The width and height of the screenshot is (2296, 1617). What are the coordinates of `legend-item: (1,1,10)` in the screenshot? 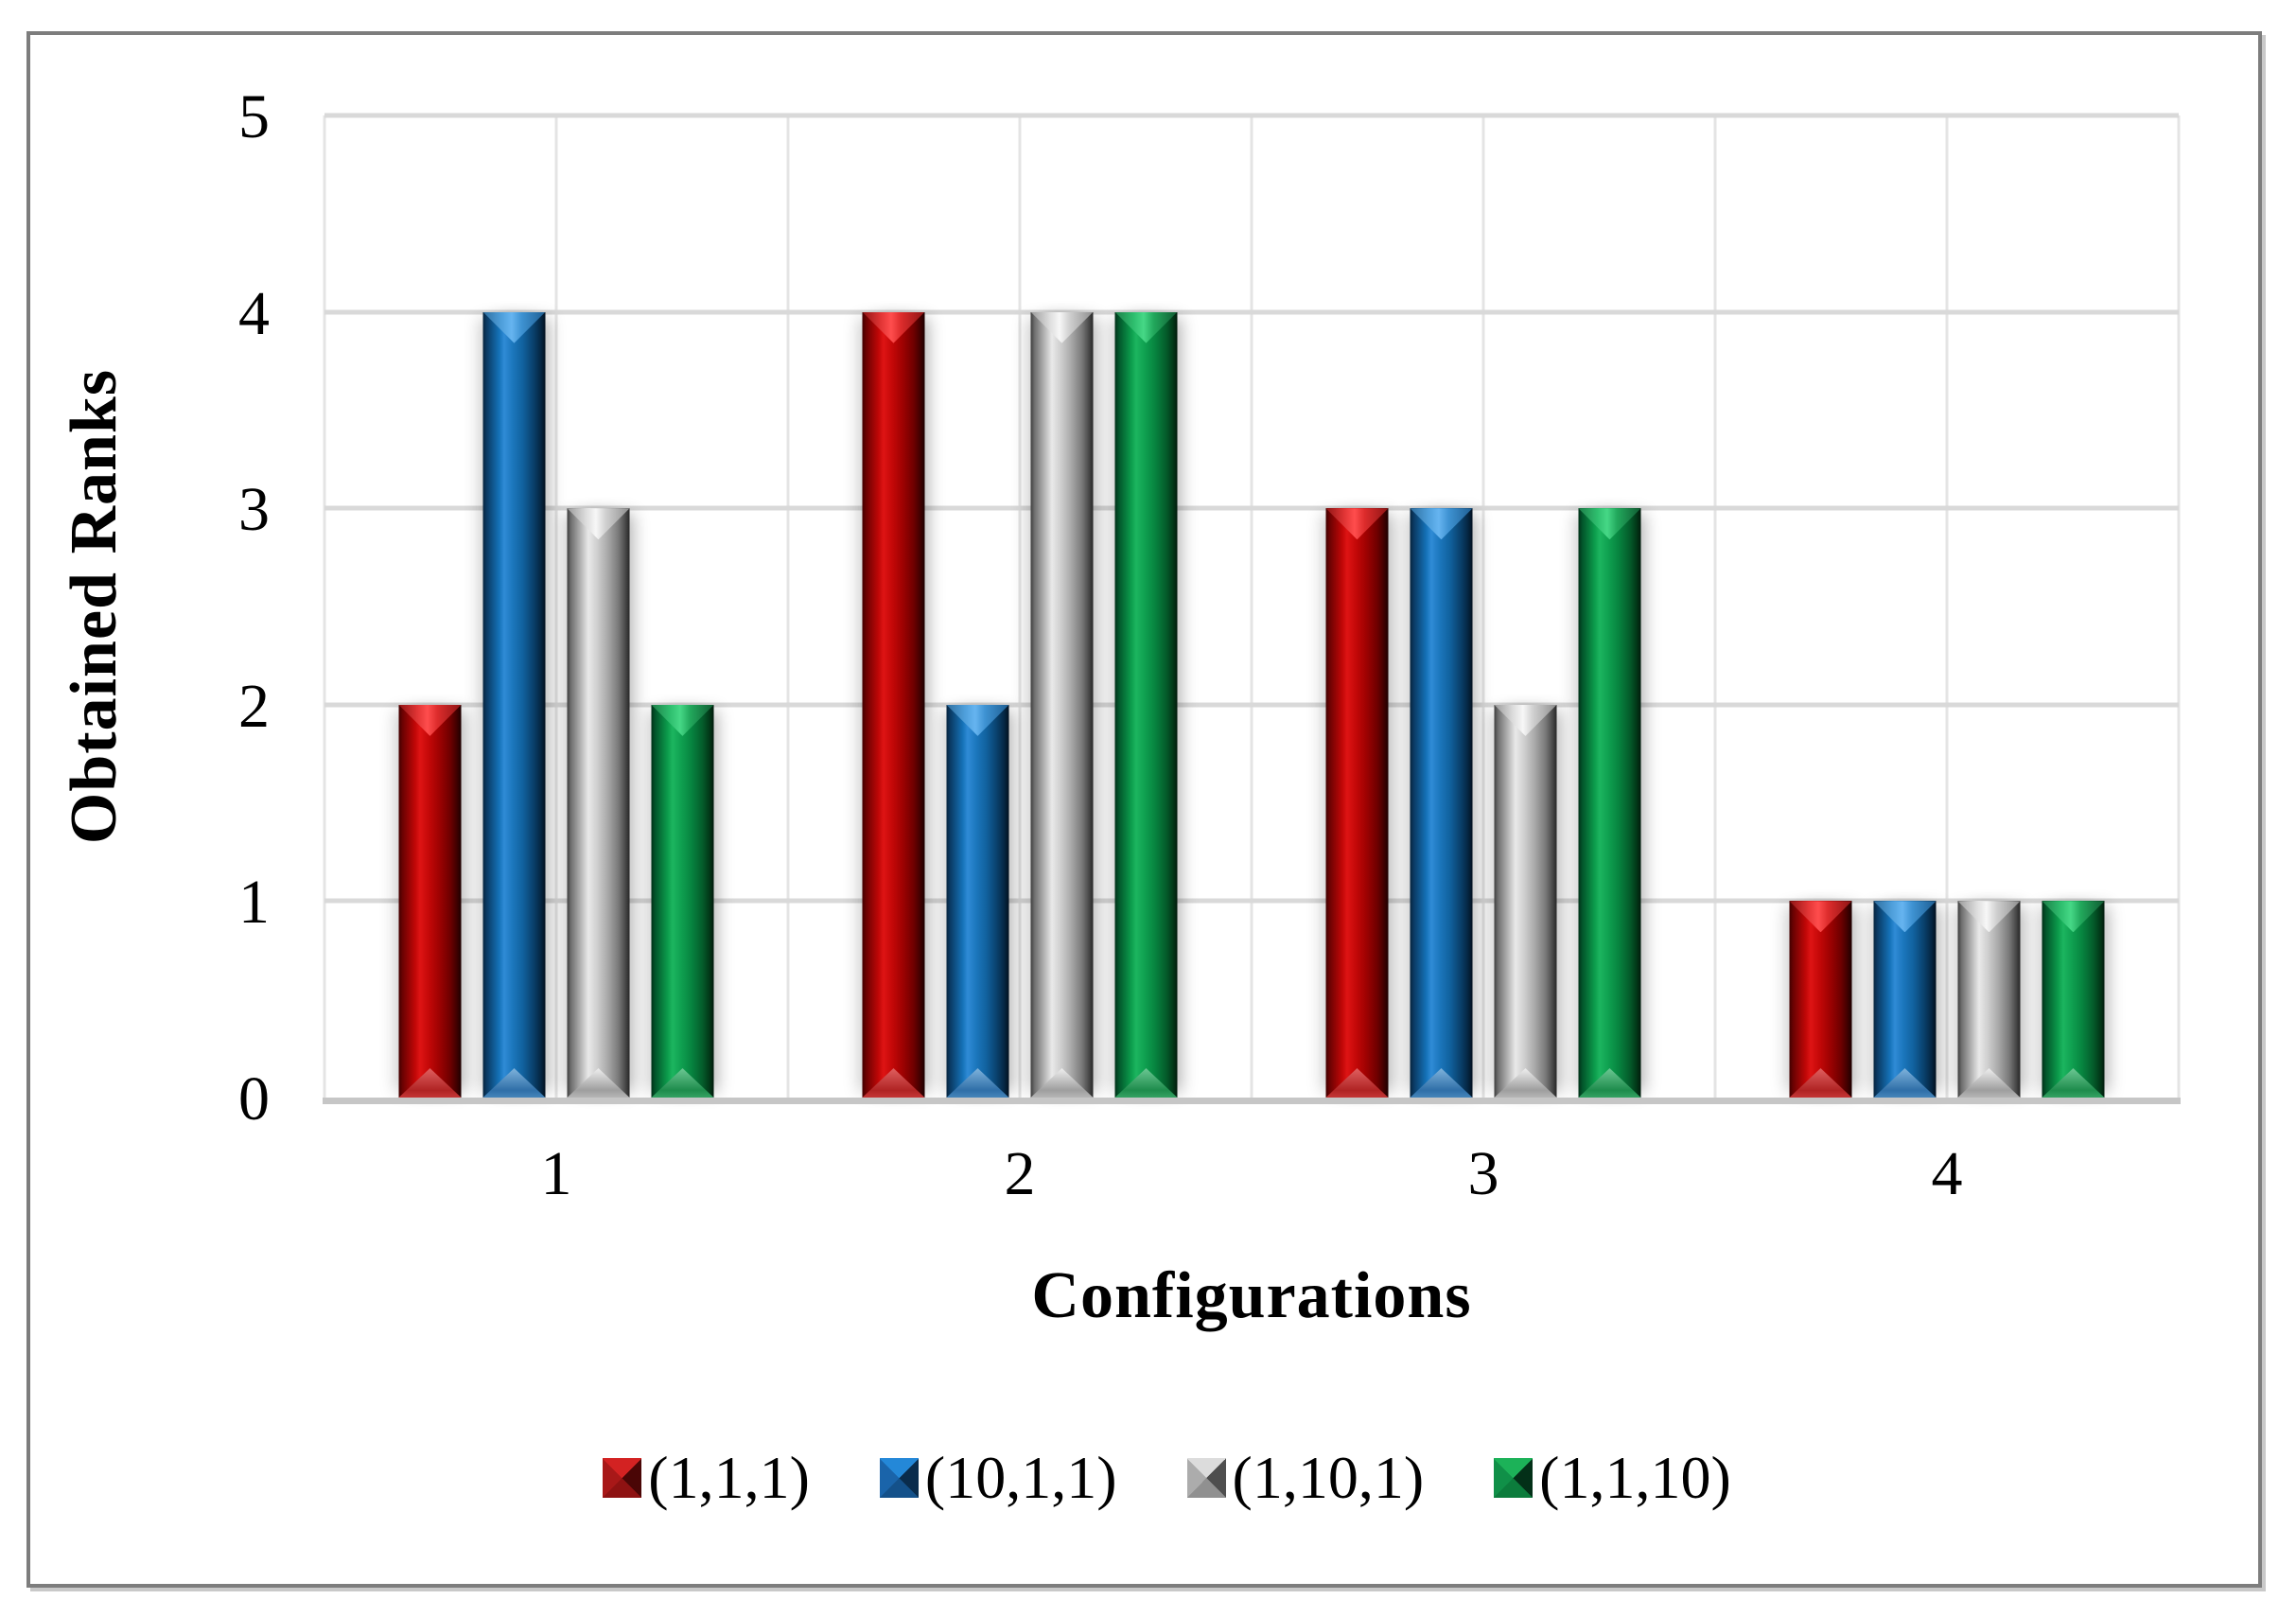 It's located at (1613, 1478).